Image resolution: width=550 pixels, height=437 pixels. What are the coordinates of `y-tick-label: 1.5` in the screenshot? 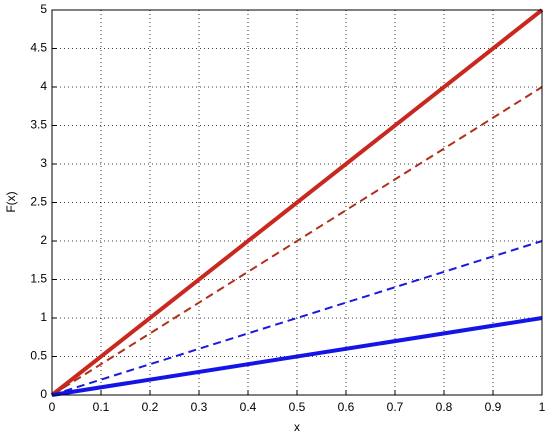 It's located at (38, 279).